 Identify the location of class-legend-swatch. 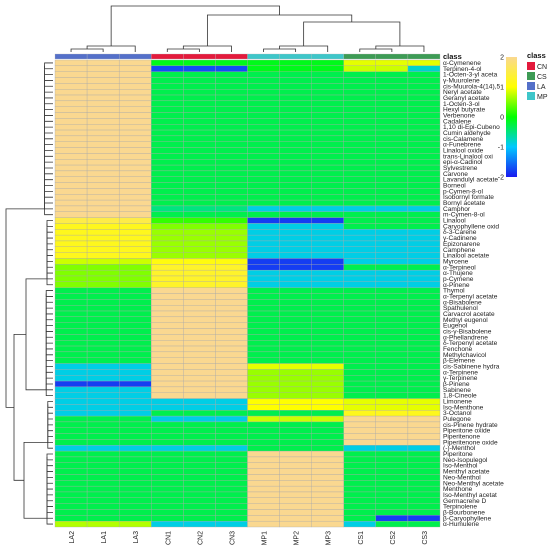
(531, 96).